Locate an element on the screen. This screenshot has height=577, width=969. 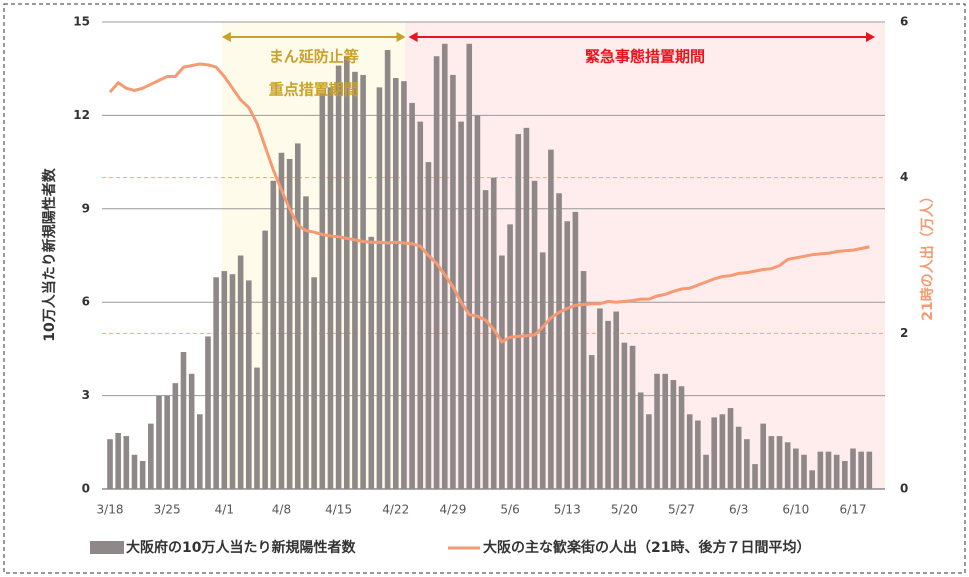
legend-swatch is located at coordinates (107, 547).